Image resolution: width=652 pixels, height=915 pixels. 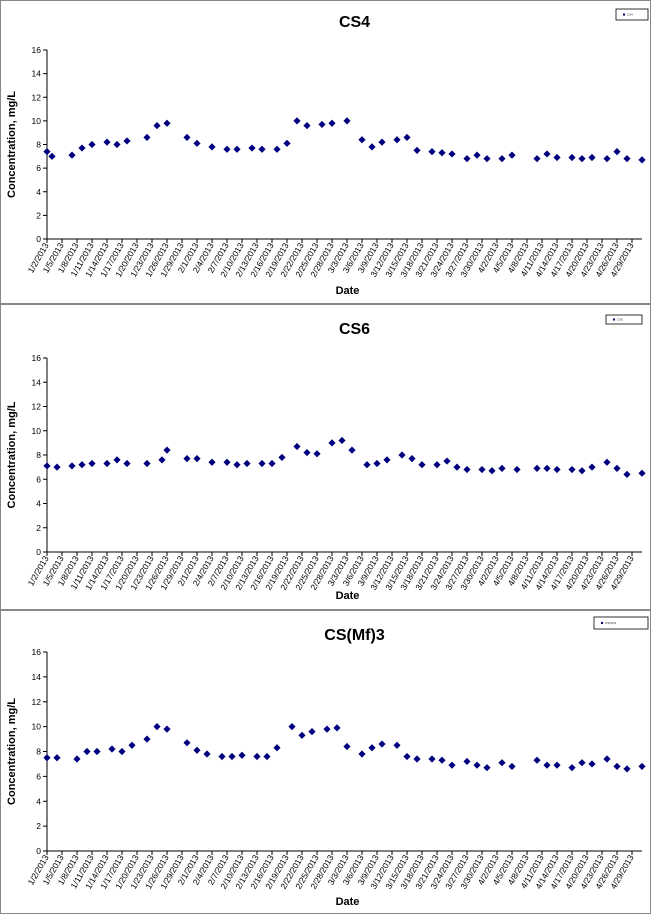 What do you see at coordinates (354, 22) in the screenshot?
I see `chart-title: CS4` at bounding box center [354, 22].